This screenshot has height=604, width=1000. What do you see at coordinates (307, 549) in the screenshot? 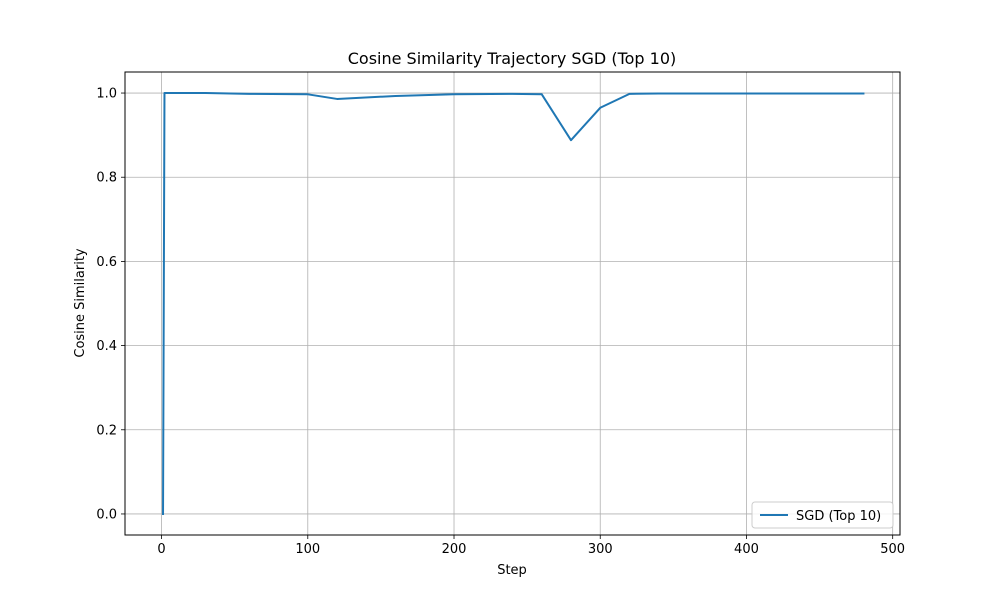
I see `x-tick-label: 100` at bounding box center [307, 549].